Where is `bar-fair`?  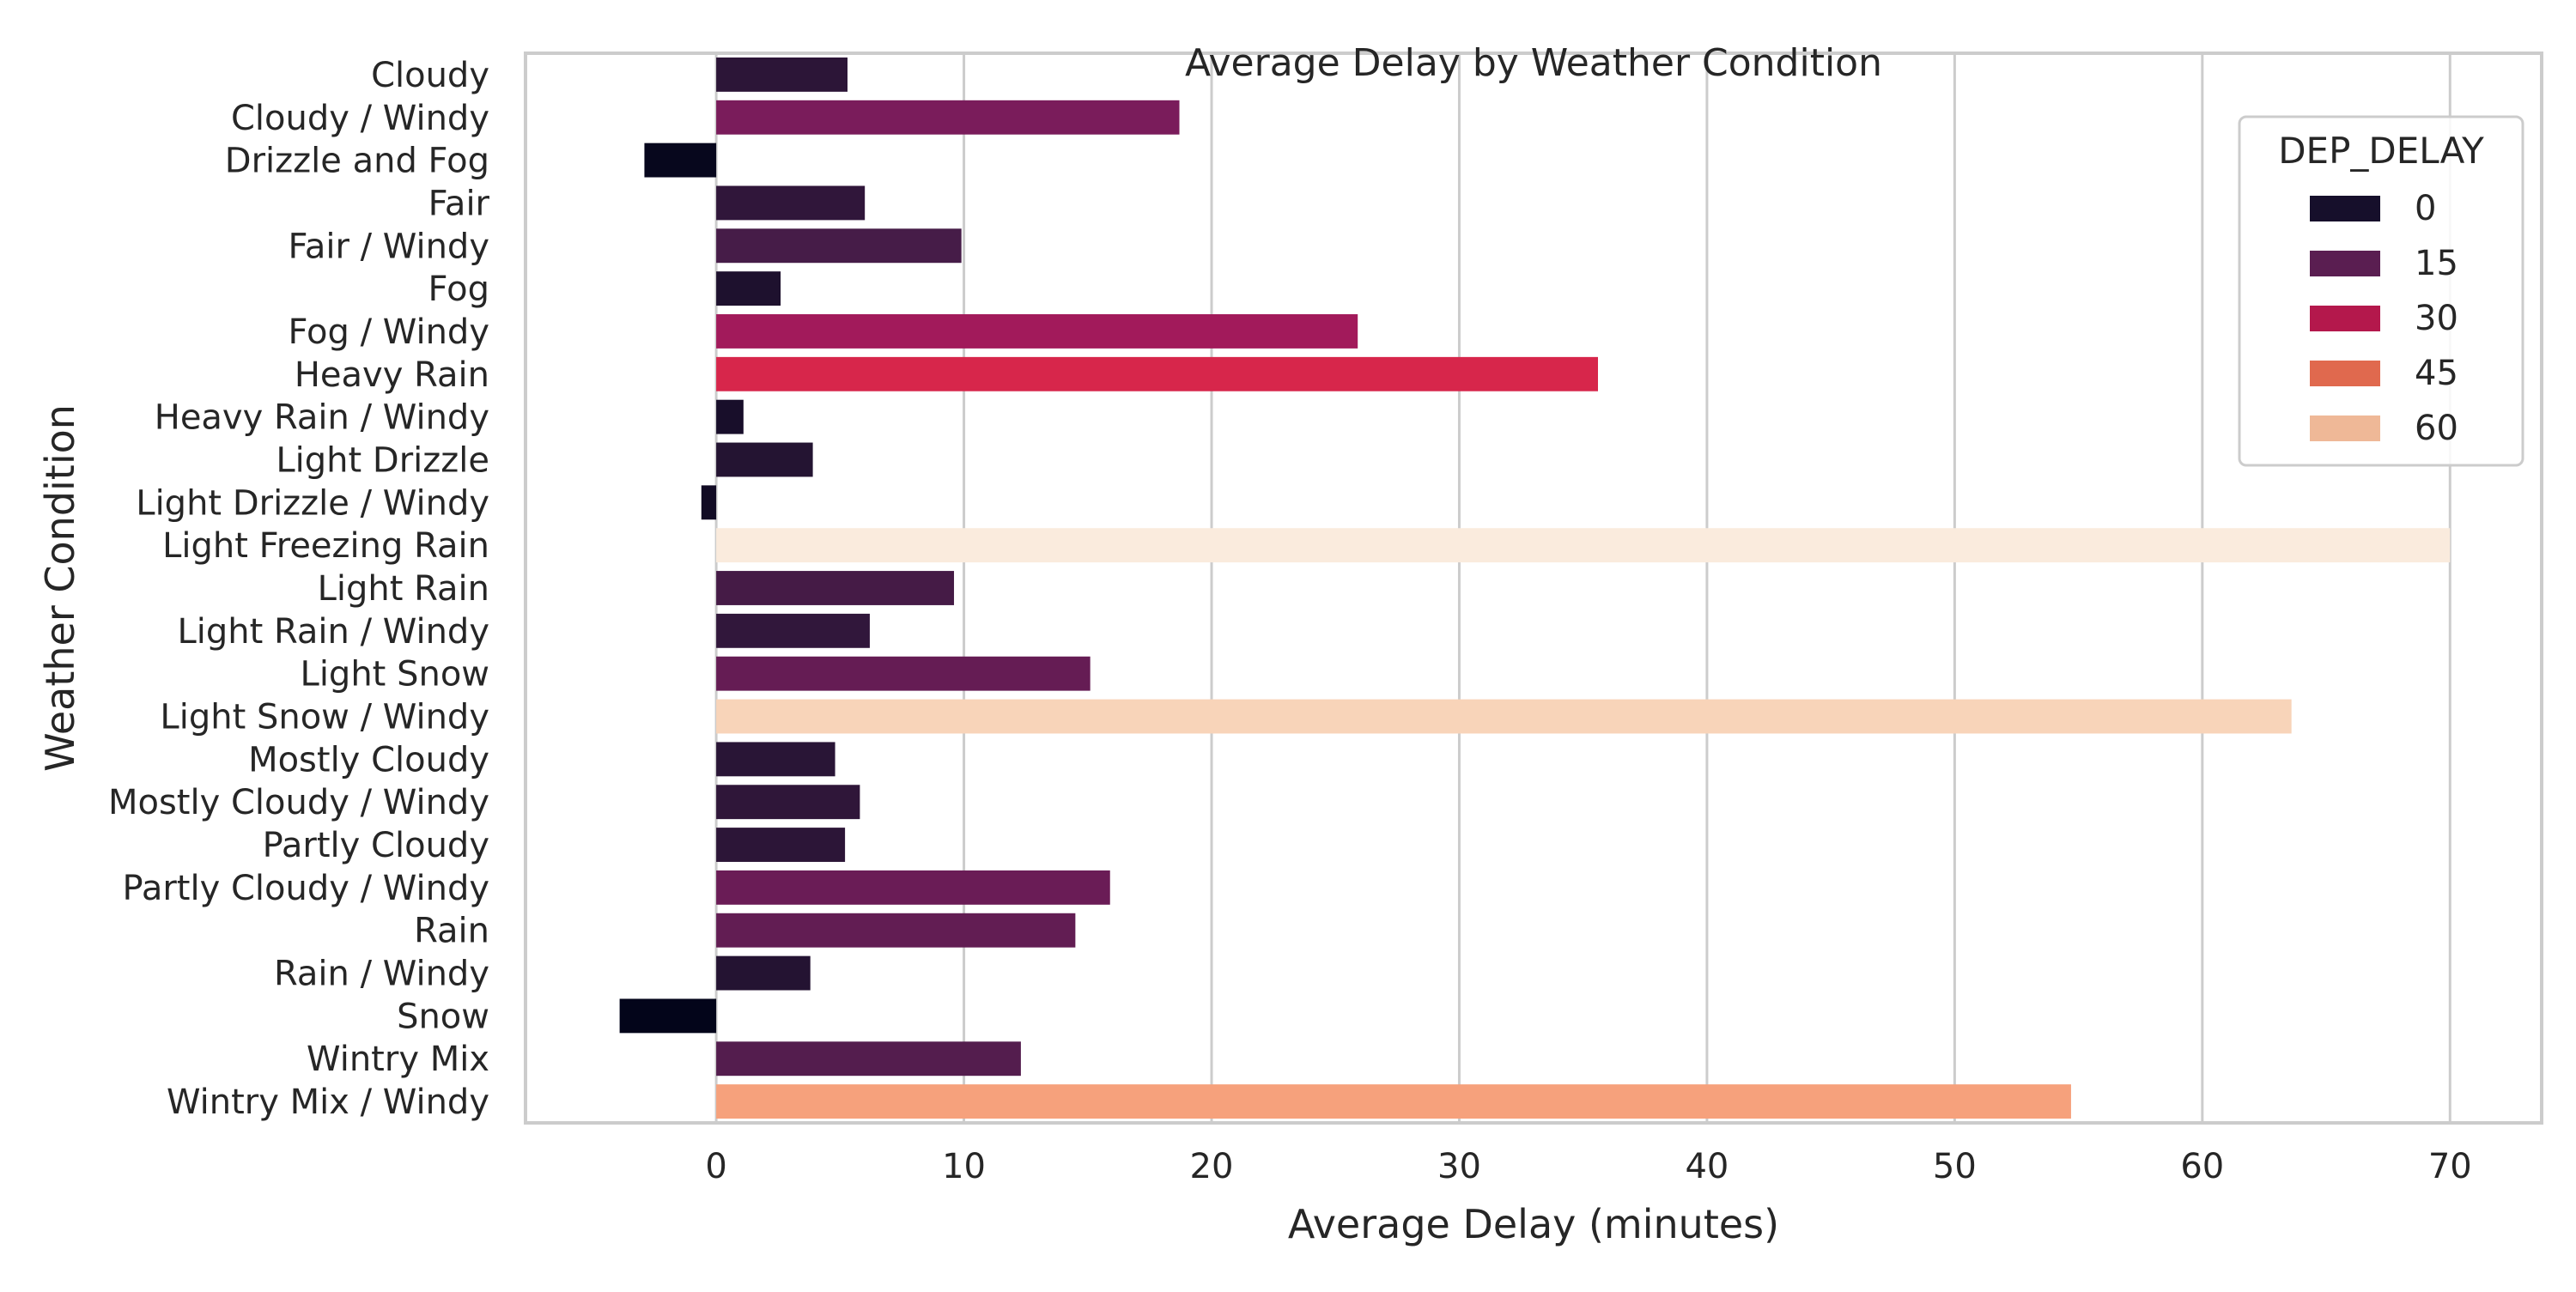
bar-fair is located at coordinates (791, 203).